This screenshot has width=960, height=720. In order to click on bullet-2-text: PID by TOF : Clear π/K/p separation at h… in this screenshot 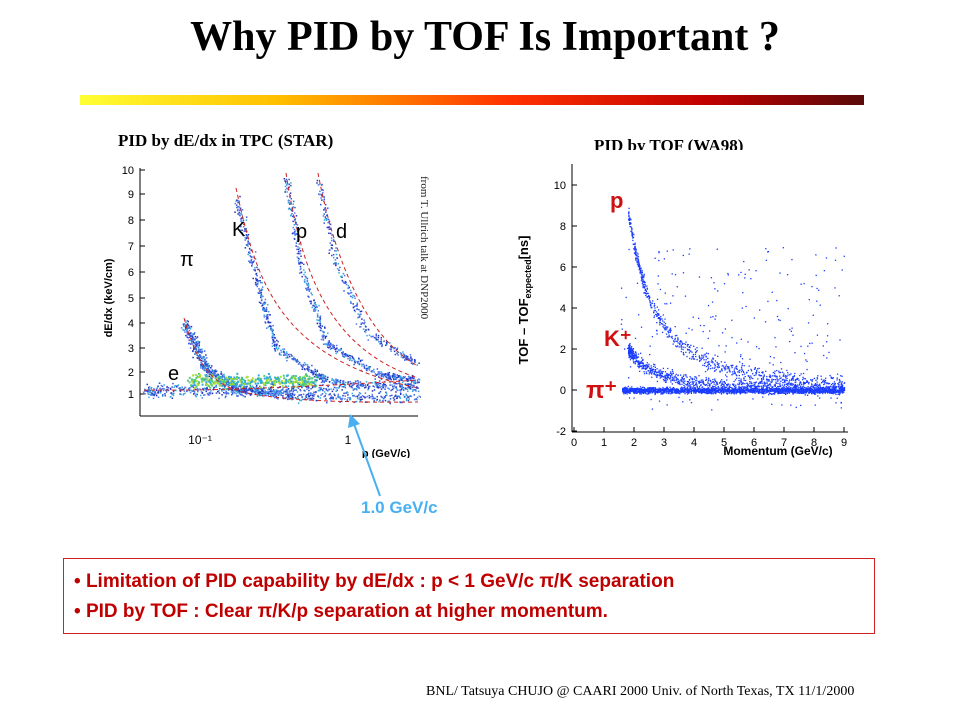, I will do `click(346, 611)`.